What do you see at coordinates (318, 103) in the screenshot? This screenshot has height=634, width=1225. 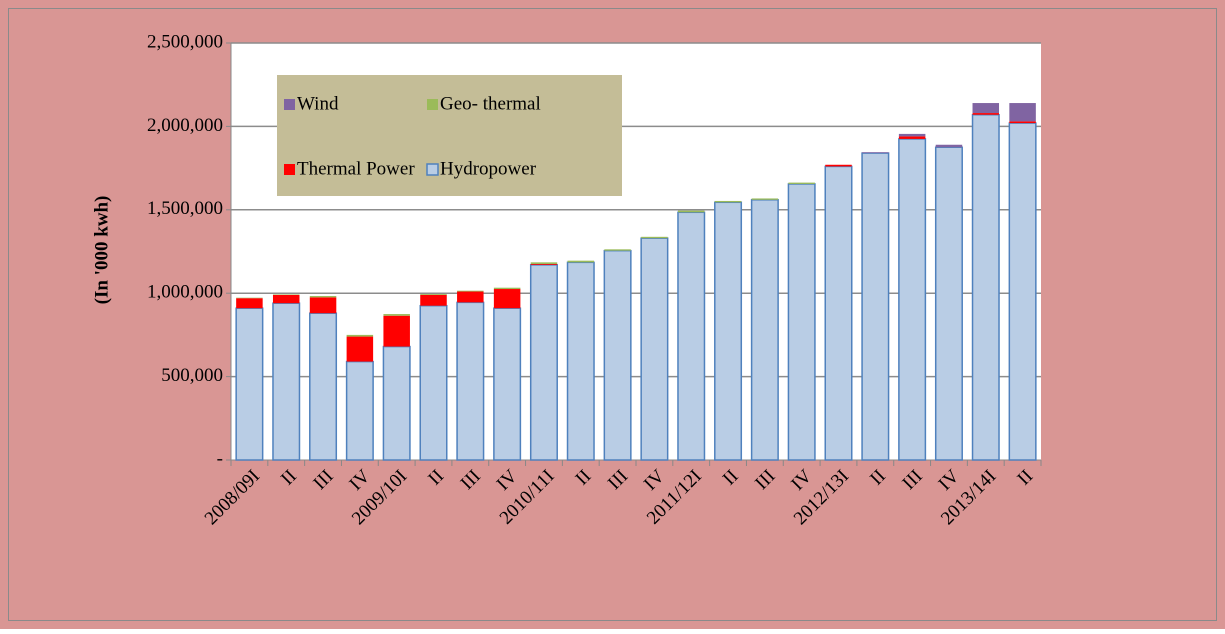 I see `legend-label: Wind` at bounding box center [318, 103].